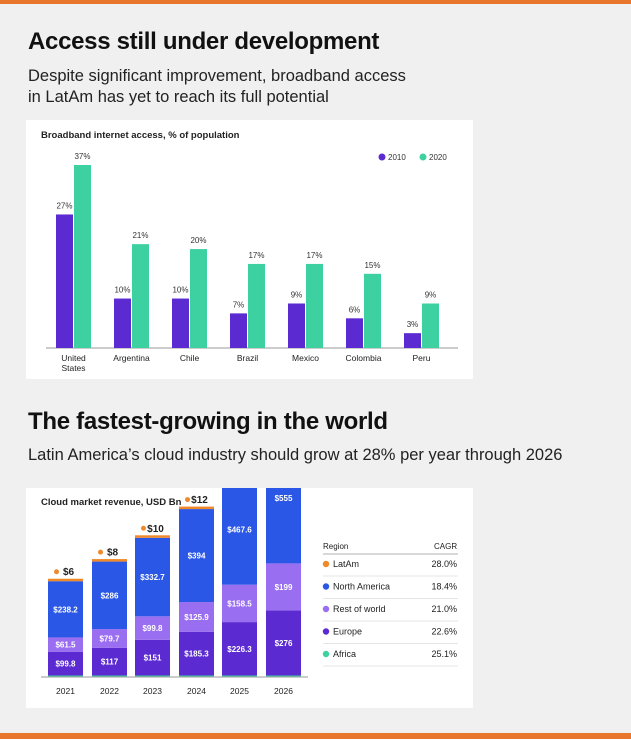 This screenshot has width=631, height=739. Describe the element at coordinates (73, 368) in the screenshot. I see `x-tick-label-0-1: States` at that location.